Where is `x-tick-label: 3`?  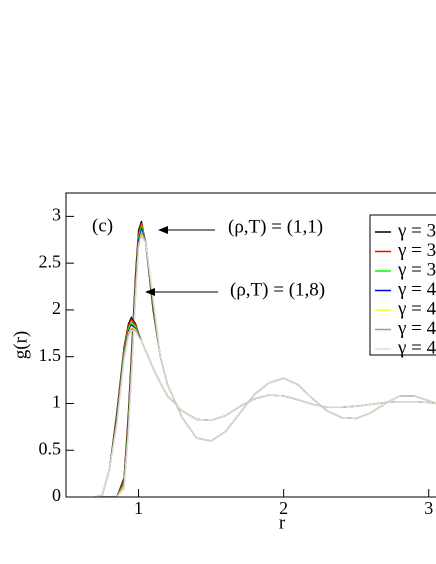 x-tick-label: 3 is located at coordinates (428, 508).